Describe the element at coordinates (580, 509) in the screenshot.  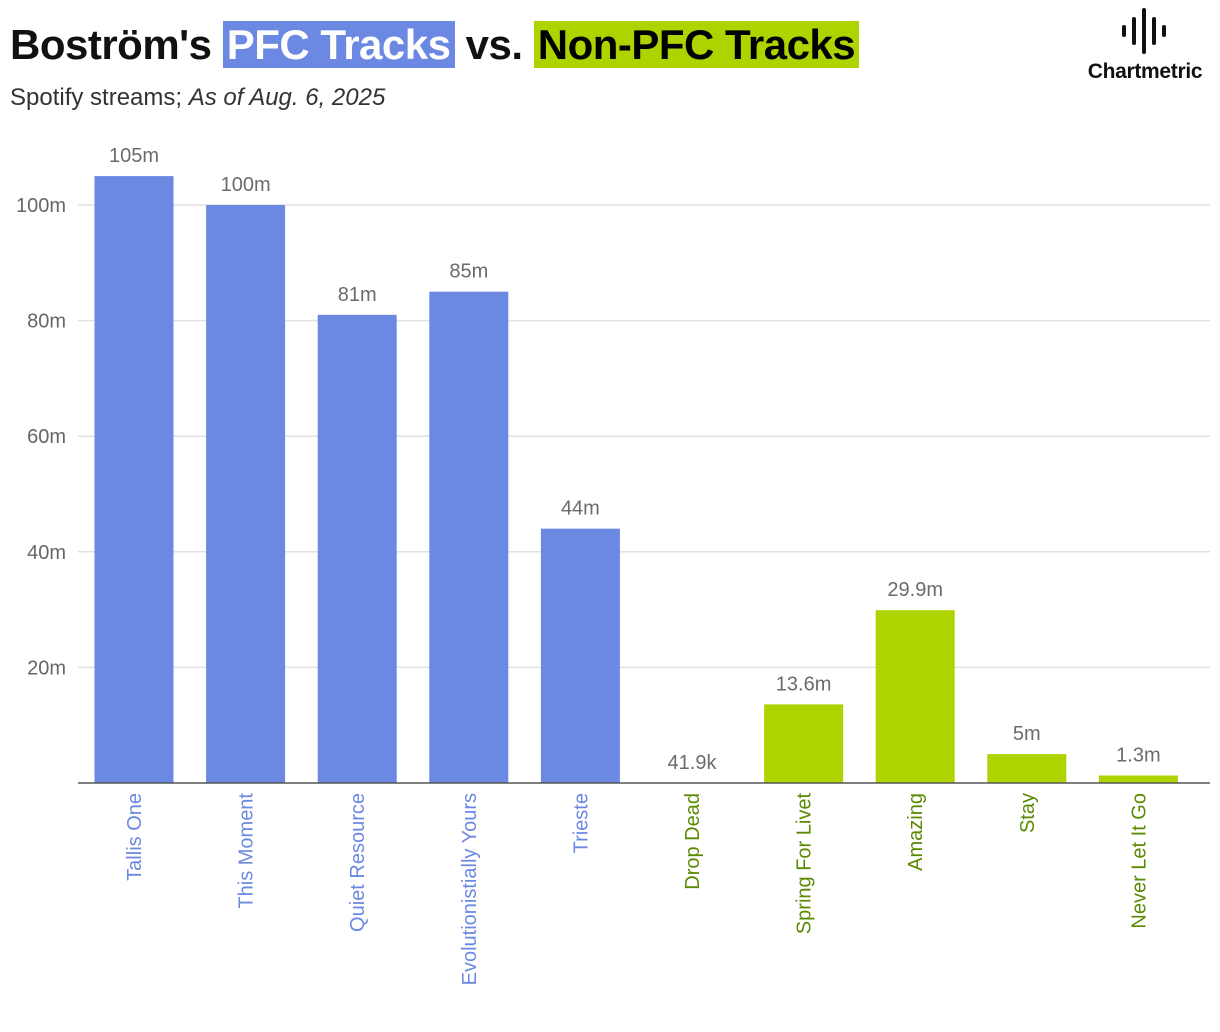
I see `data-label: 44m` at that location.